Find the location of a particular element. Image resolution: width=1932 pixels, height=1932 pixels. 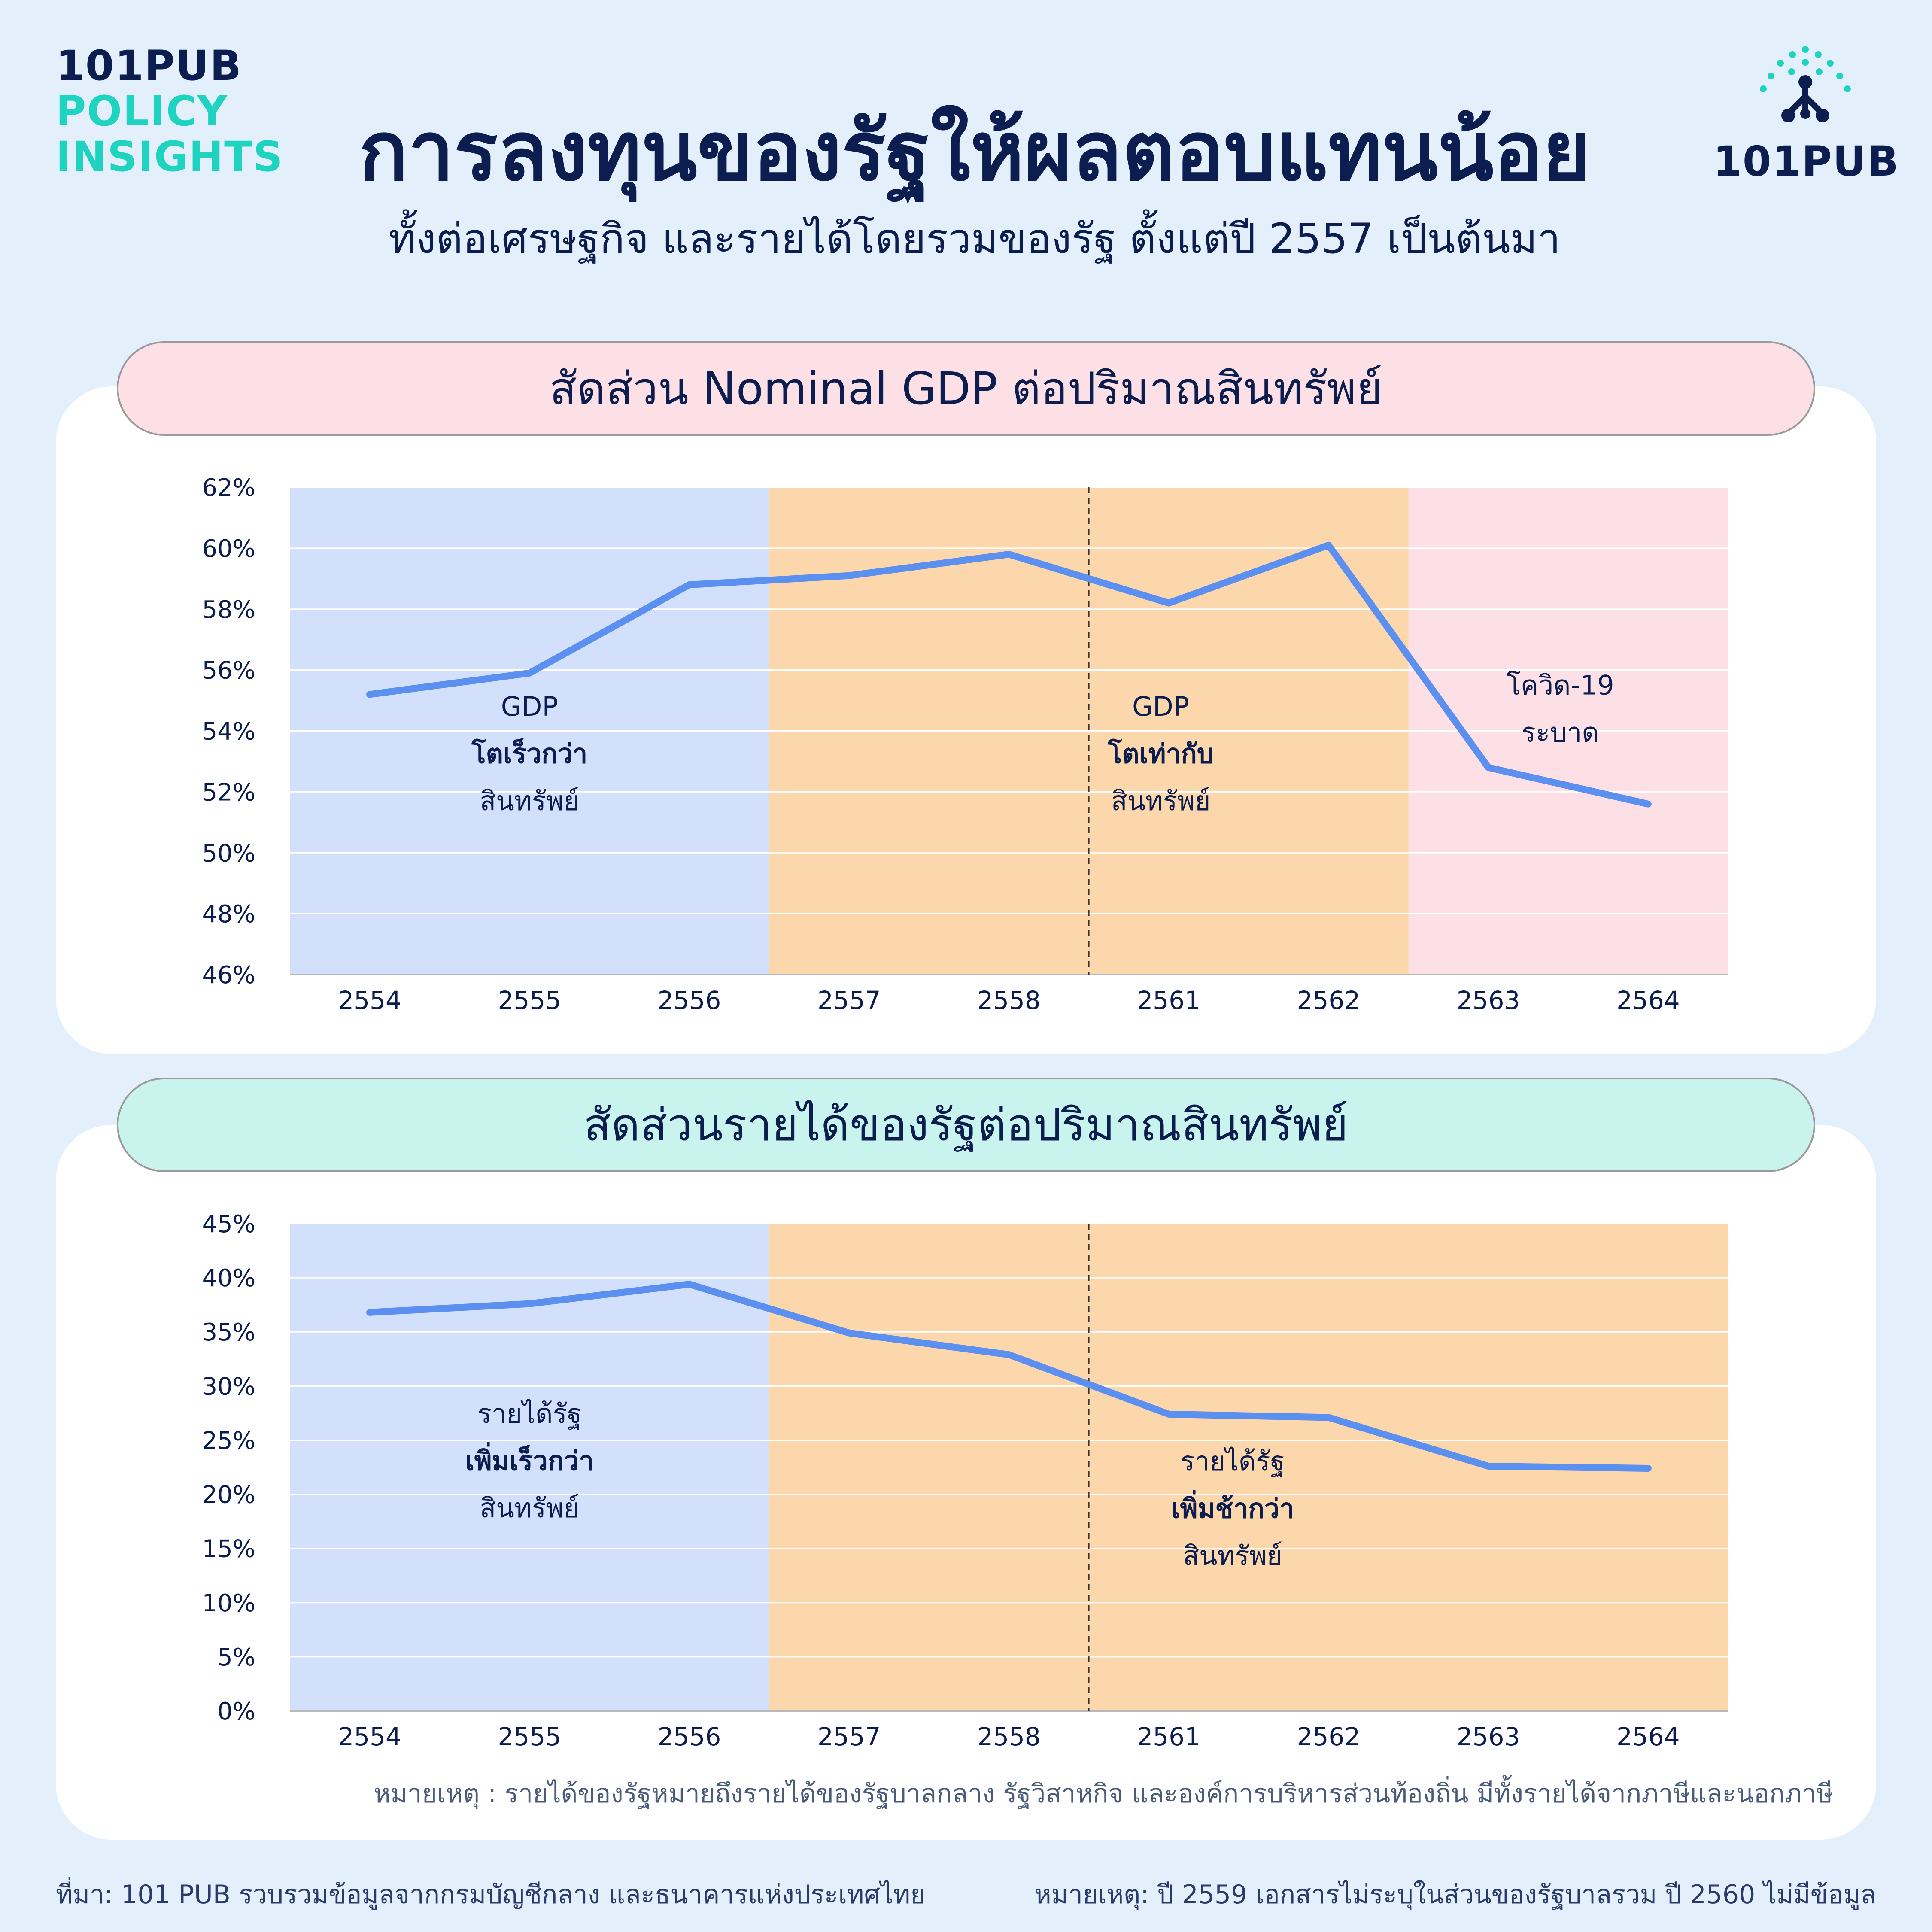

brand-line-3: INSIGHTS is located at coordinates (170, 157).